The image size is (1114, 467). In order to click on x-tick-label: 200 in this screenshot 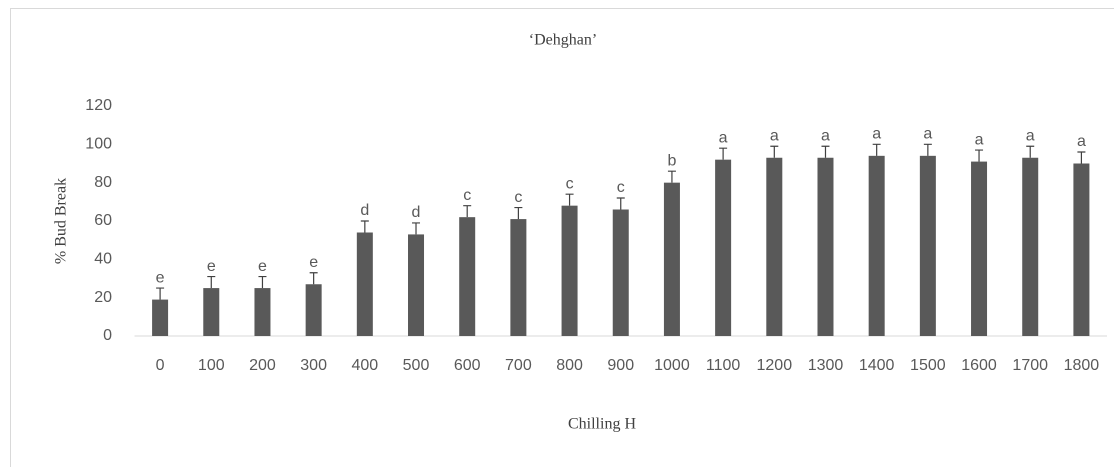, I will do `click(262, 365)`.